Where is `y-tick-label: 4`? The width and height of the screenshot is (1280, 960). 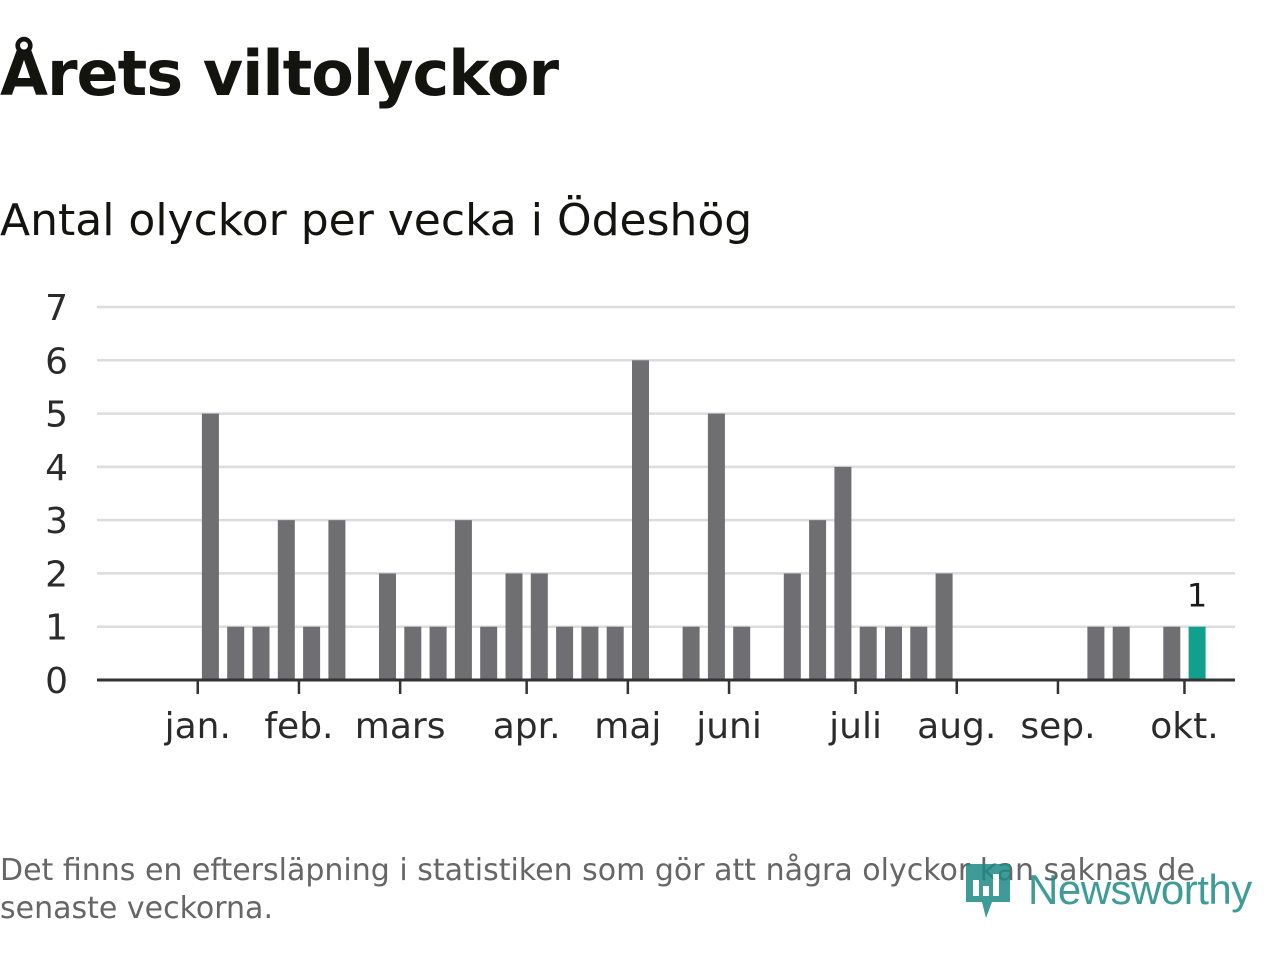 y-tick-label: 4 is located at coordinates (56, 468).